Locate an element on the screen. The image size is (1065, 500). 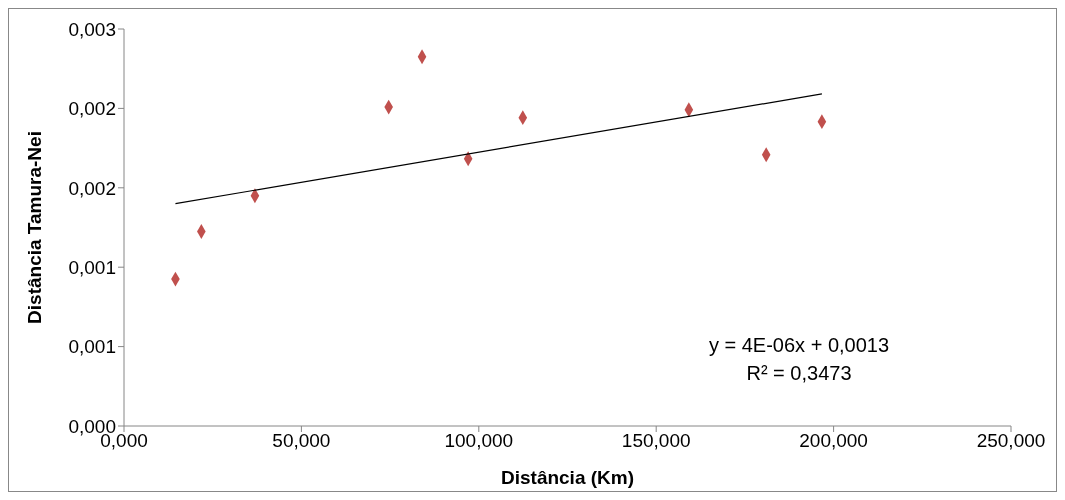
y-tick-label: 0,003 is located at coordinates (92, 29).